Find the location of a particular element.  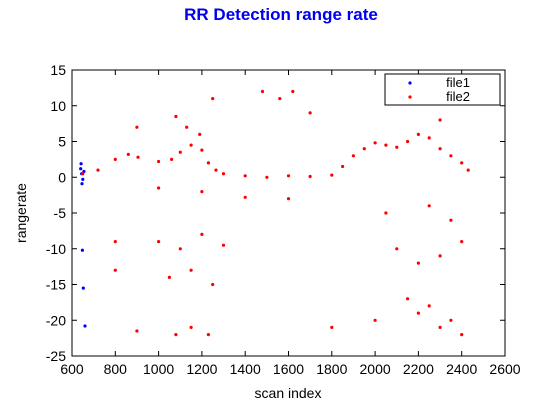

x-tick-label: 600 is located at coordinates (72, 369).